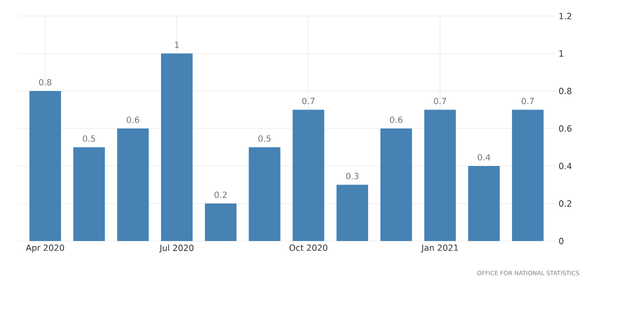  What do you see at coordinates (176, 248) in the screenshot?
I see `x-tick-label: Jul 2020` at bounding box center [176, 248].